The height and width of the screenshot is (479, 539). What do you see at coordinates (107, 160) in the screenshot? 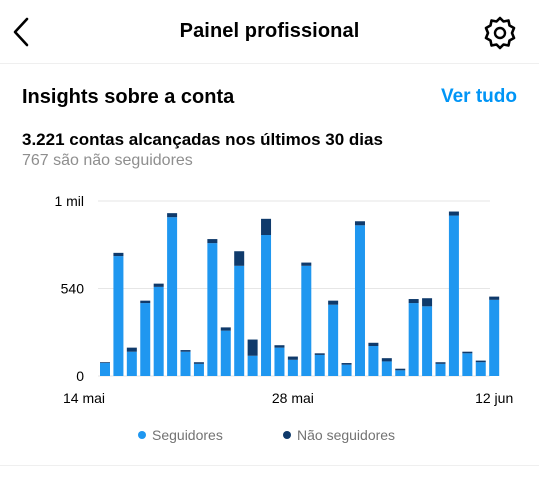
I see `non-followers-text: 767 são não seguidores` at bounding box center [107, 160].